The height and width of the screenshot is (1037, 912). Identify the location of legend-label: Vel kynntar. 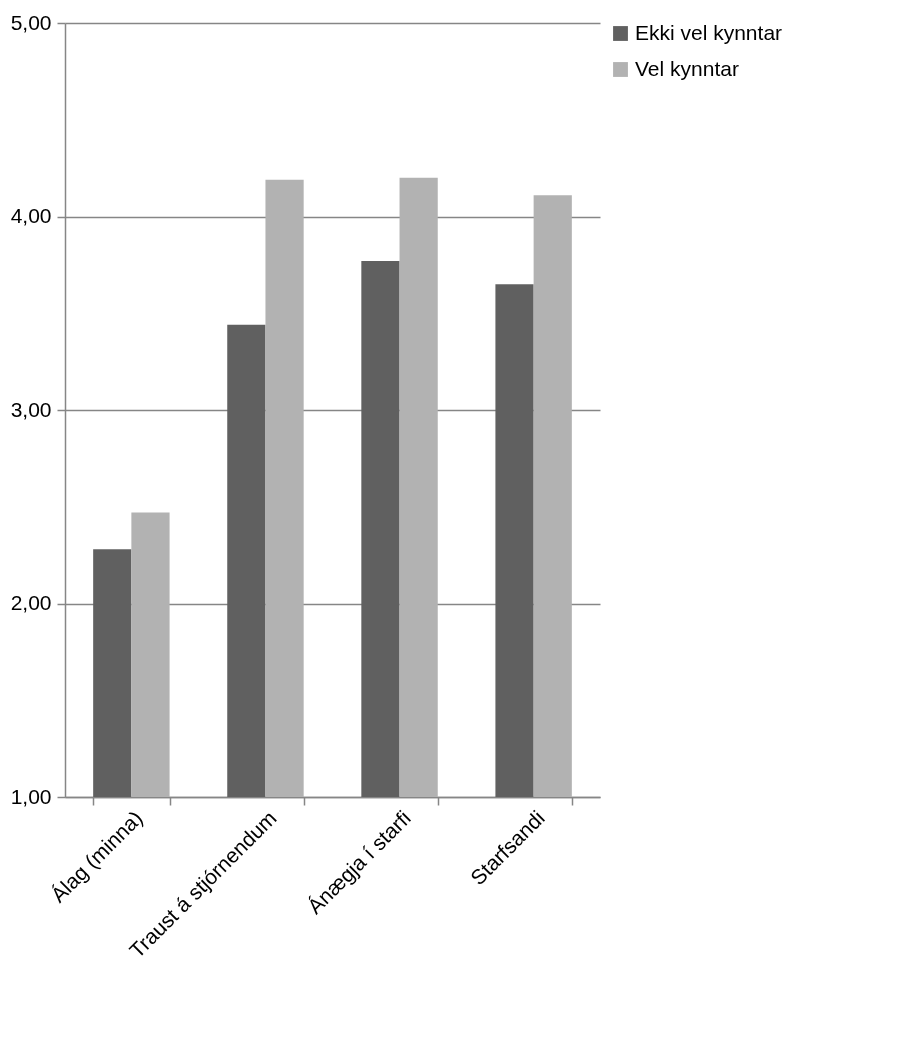
(687, 68).